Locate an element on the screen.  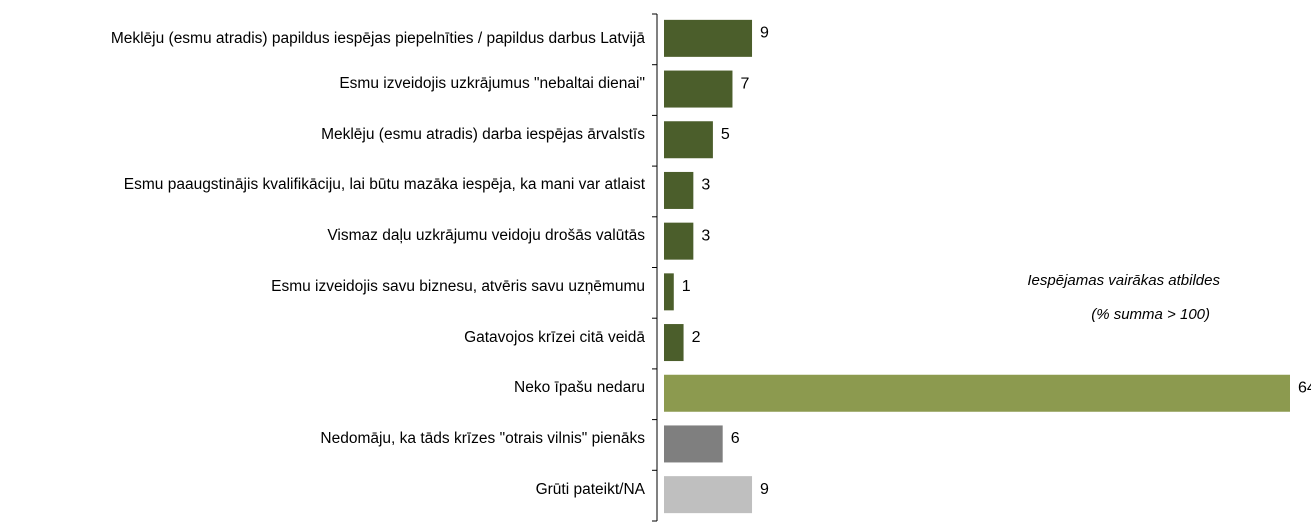
value-label: 6 is located at coordinates (735, 438).